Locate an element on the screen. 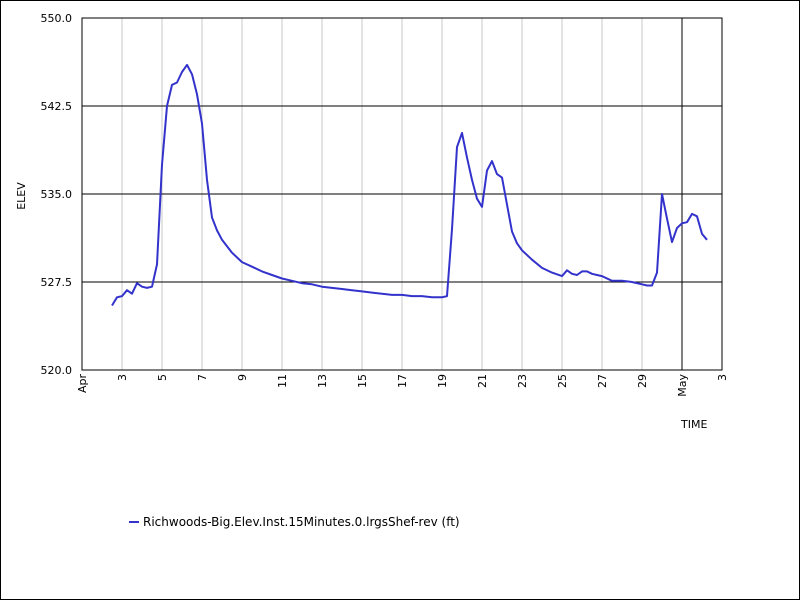 The height and width of the screenshot is (603, 800). legend-swatch is located at coordinates (134, 522).